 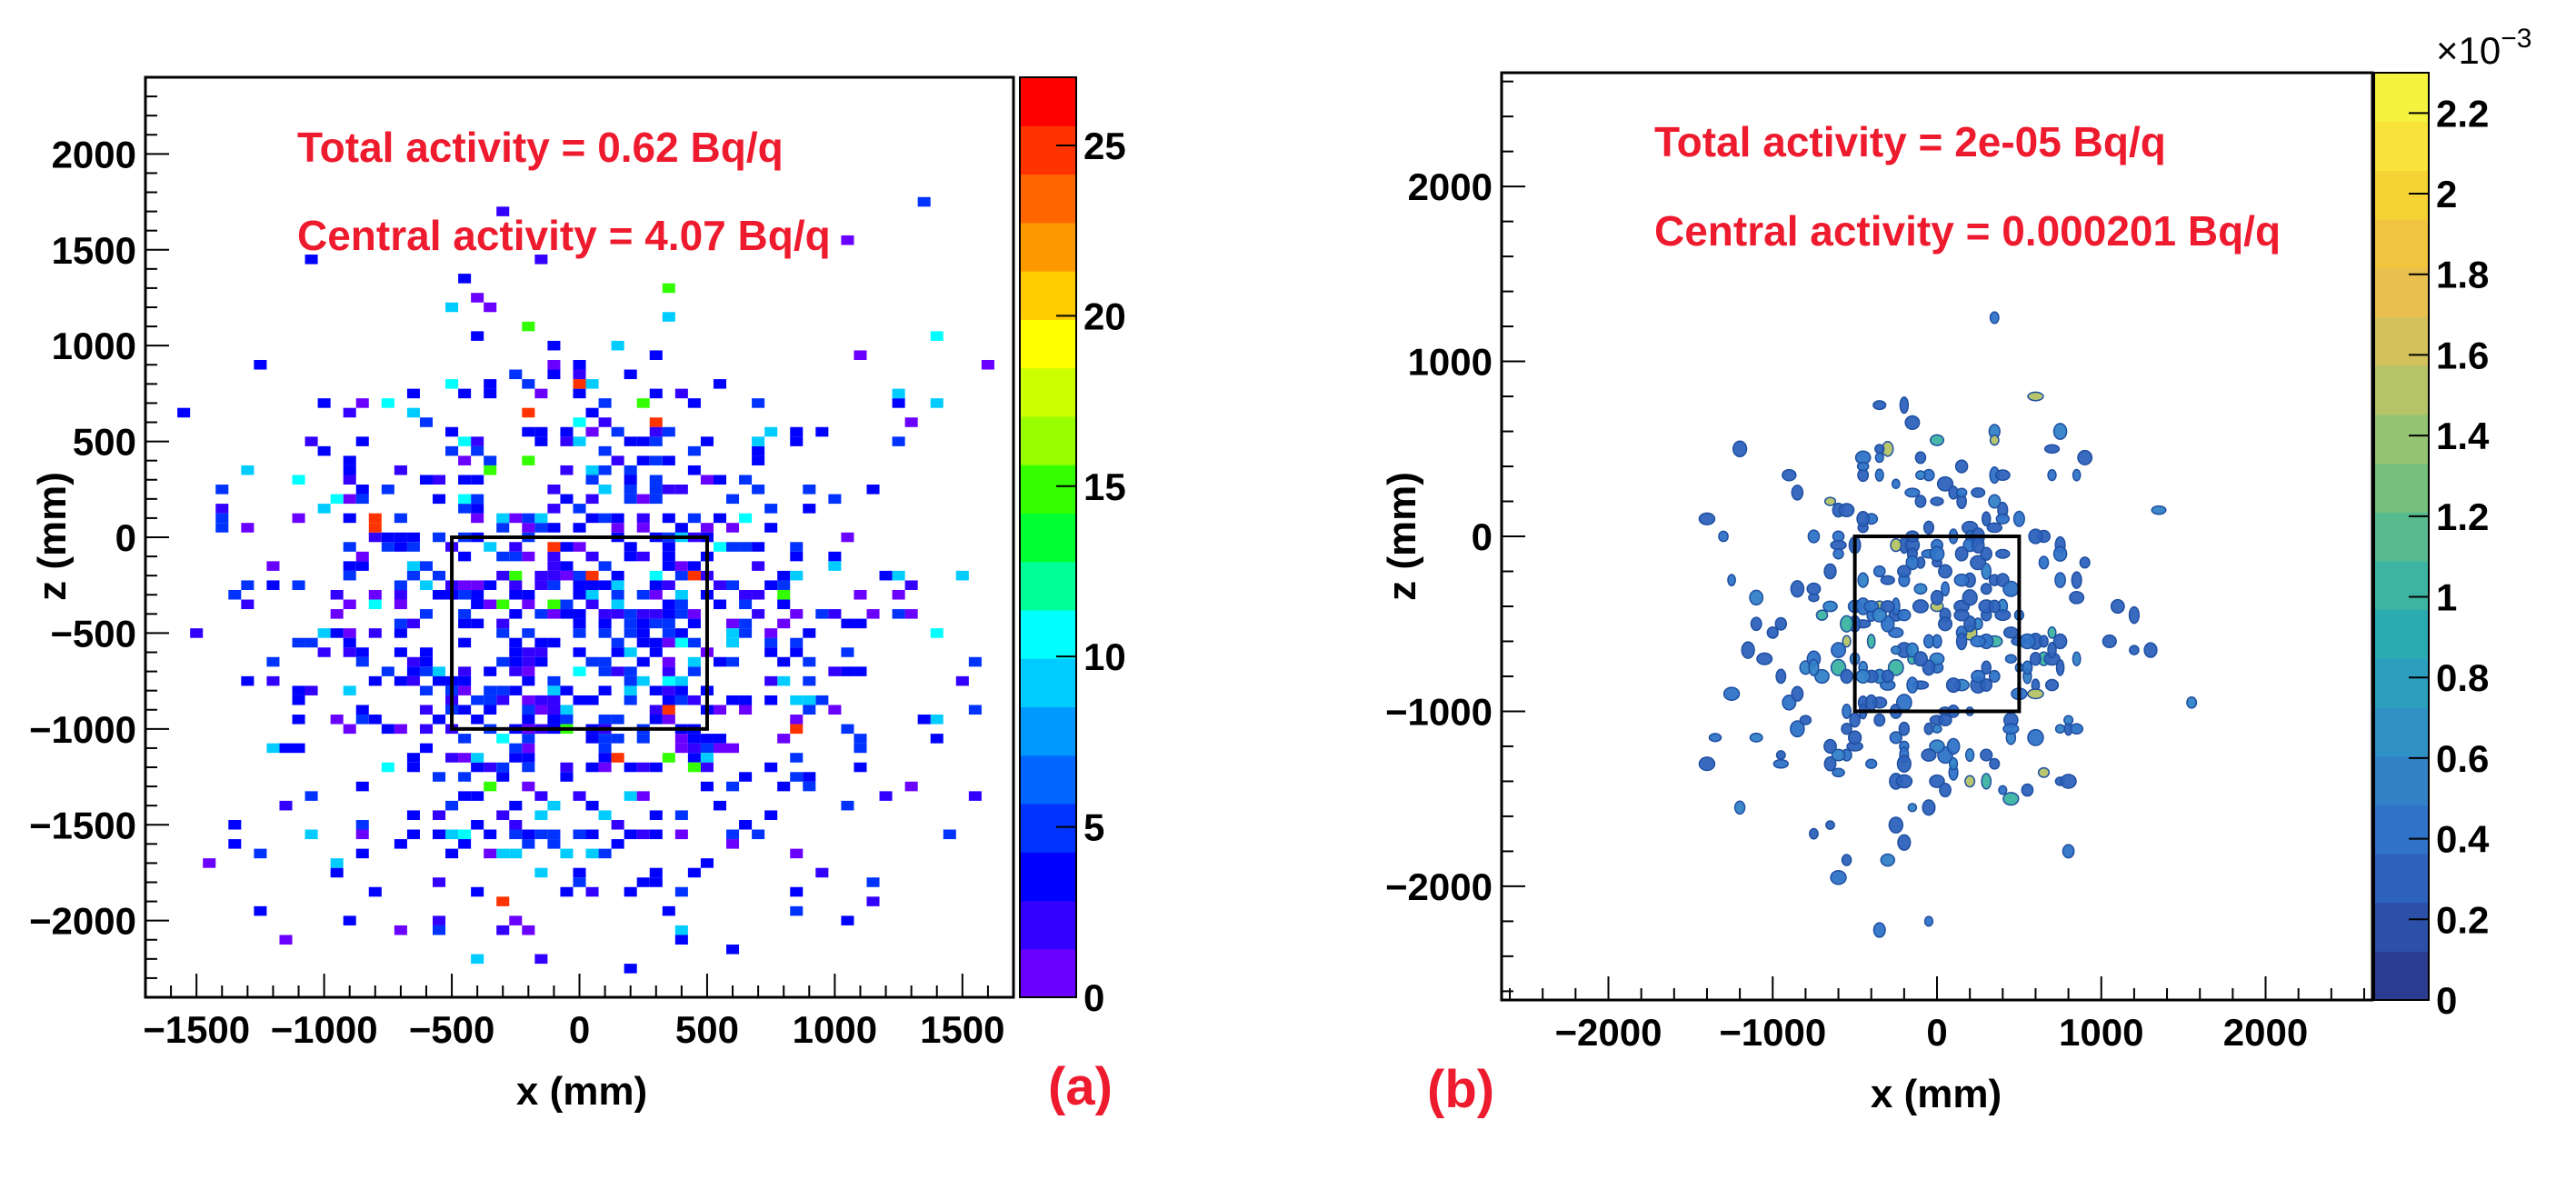 I want to click on x-axis-label-b: x (mm), so click(x=1936, y=1094).